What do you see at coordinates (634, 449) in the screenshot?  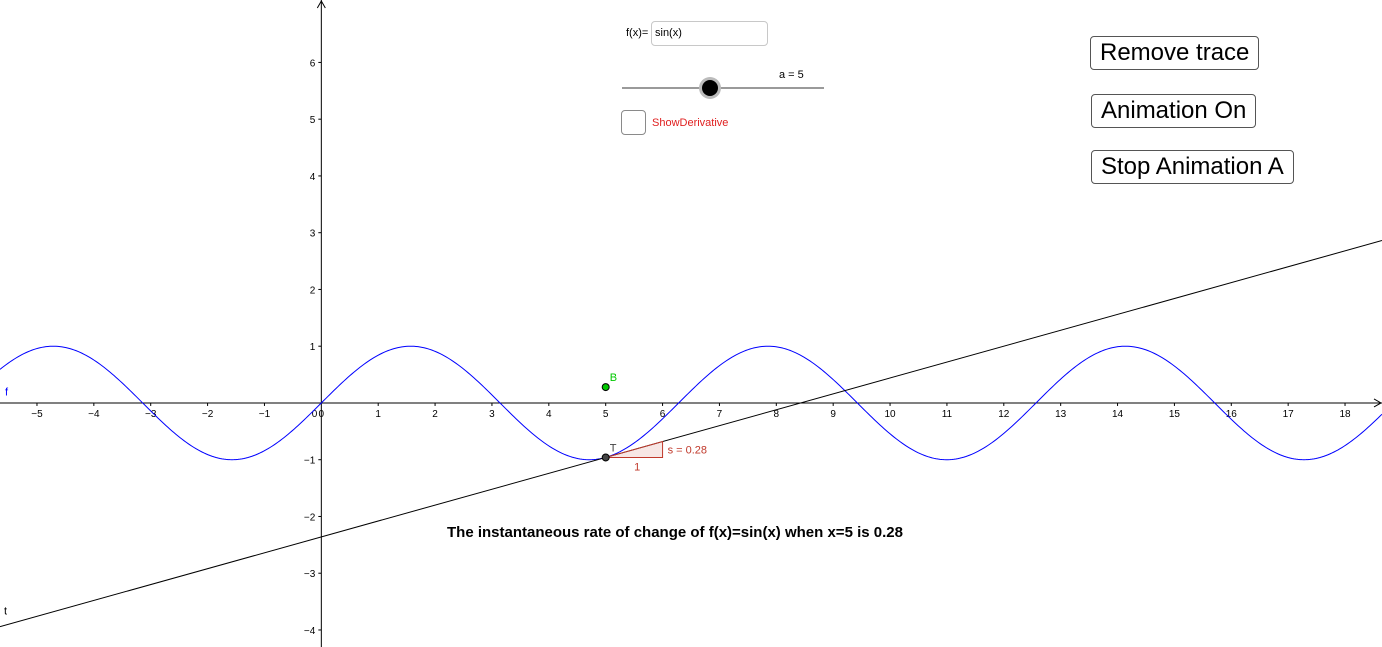 I see `slope-triangle` at bounding box center [634, 449].